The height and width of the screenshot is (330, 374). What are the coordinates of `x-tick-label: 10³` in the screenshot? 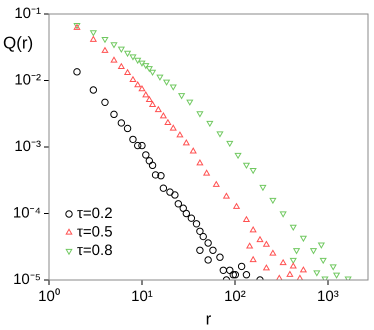 It's located at (328, 297).